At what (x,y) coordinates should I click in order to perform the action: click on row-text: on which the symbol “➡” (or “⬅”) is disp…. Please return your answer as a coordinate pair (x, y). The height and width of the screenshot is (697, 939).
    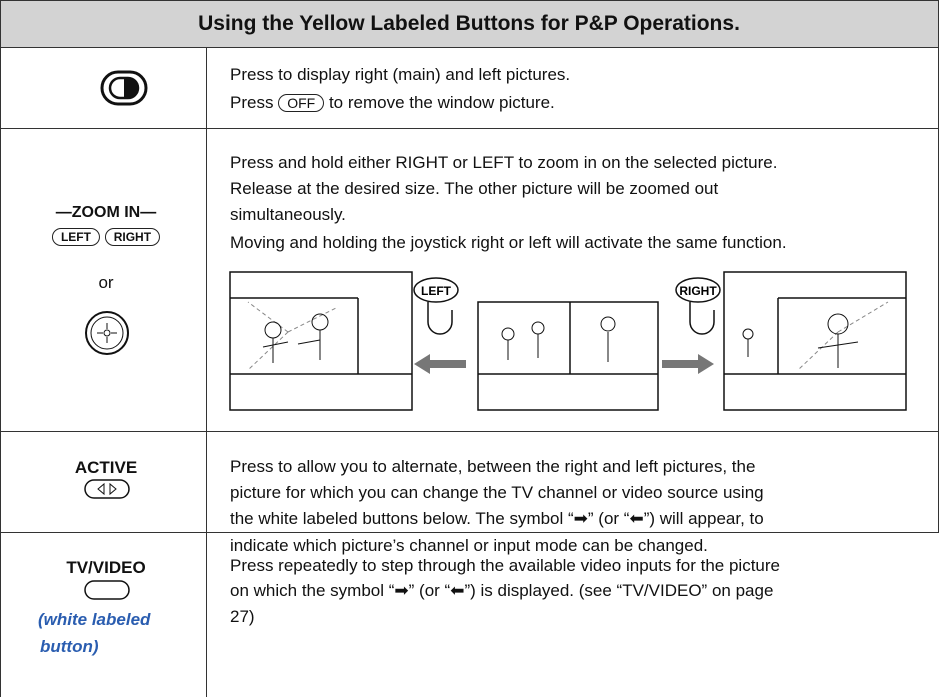
    Looking at the image, I should click on (502, 590).